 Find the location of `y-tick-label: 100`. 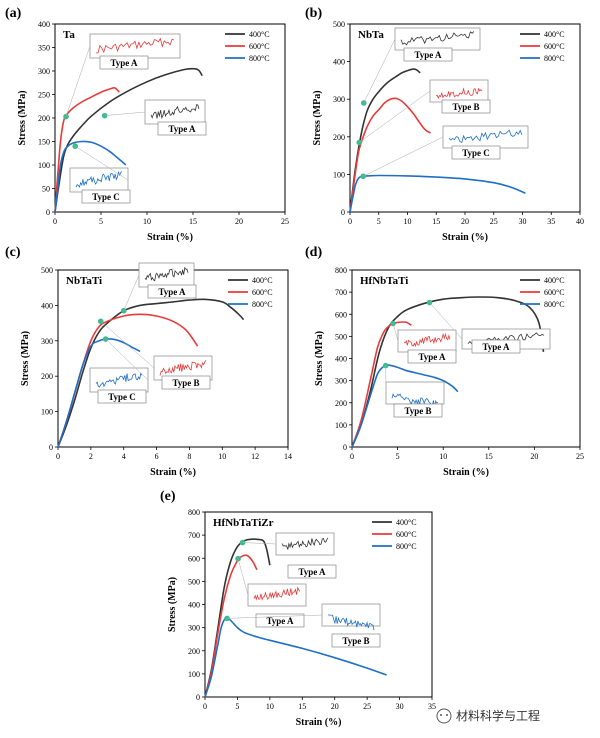

y-tick-label: 100 is located at coordinates (194, 674).